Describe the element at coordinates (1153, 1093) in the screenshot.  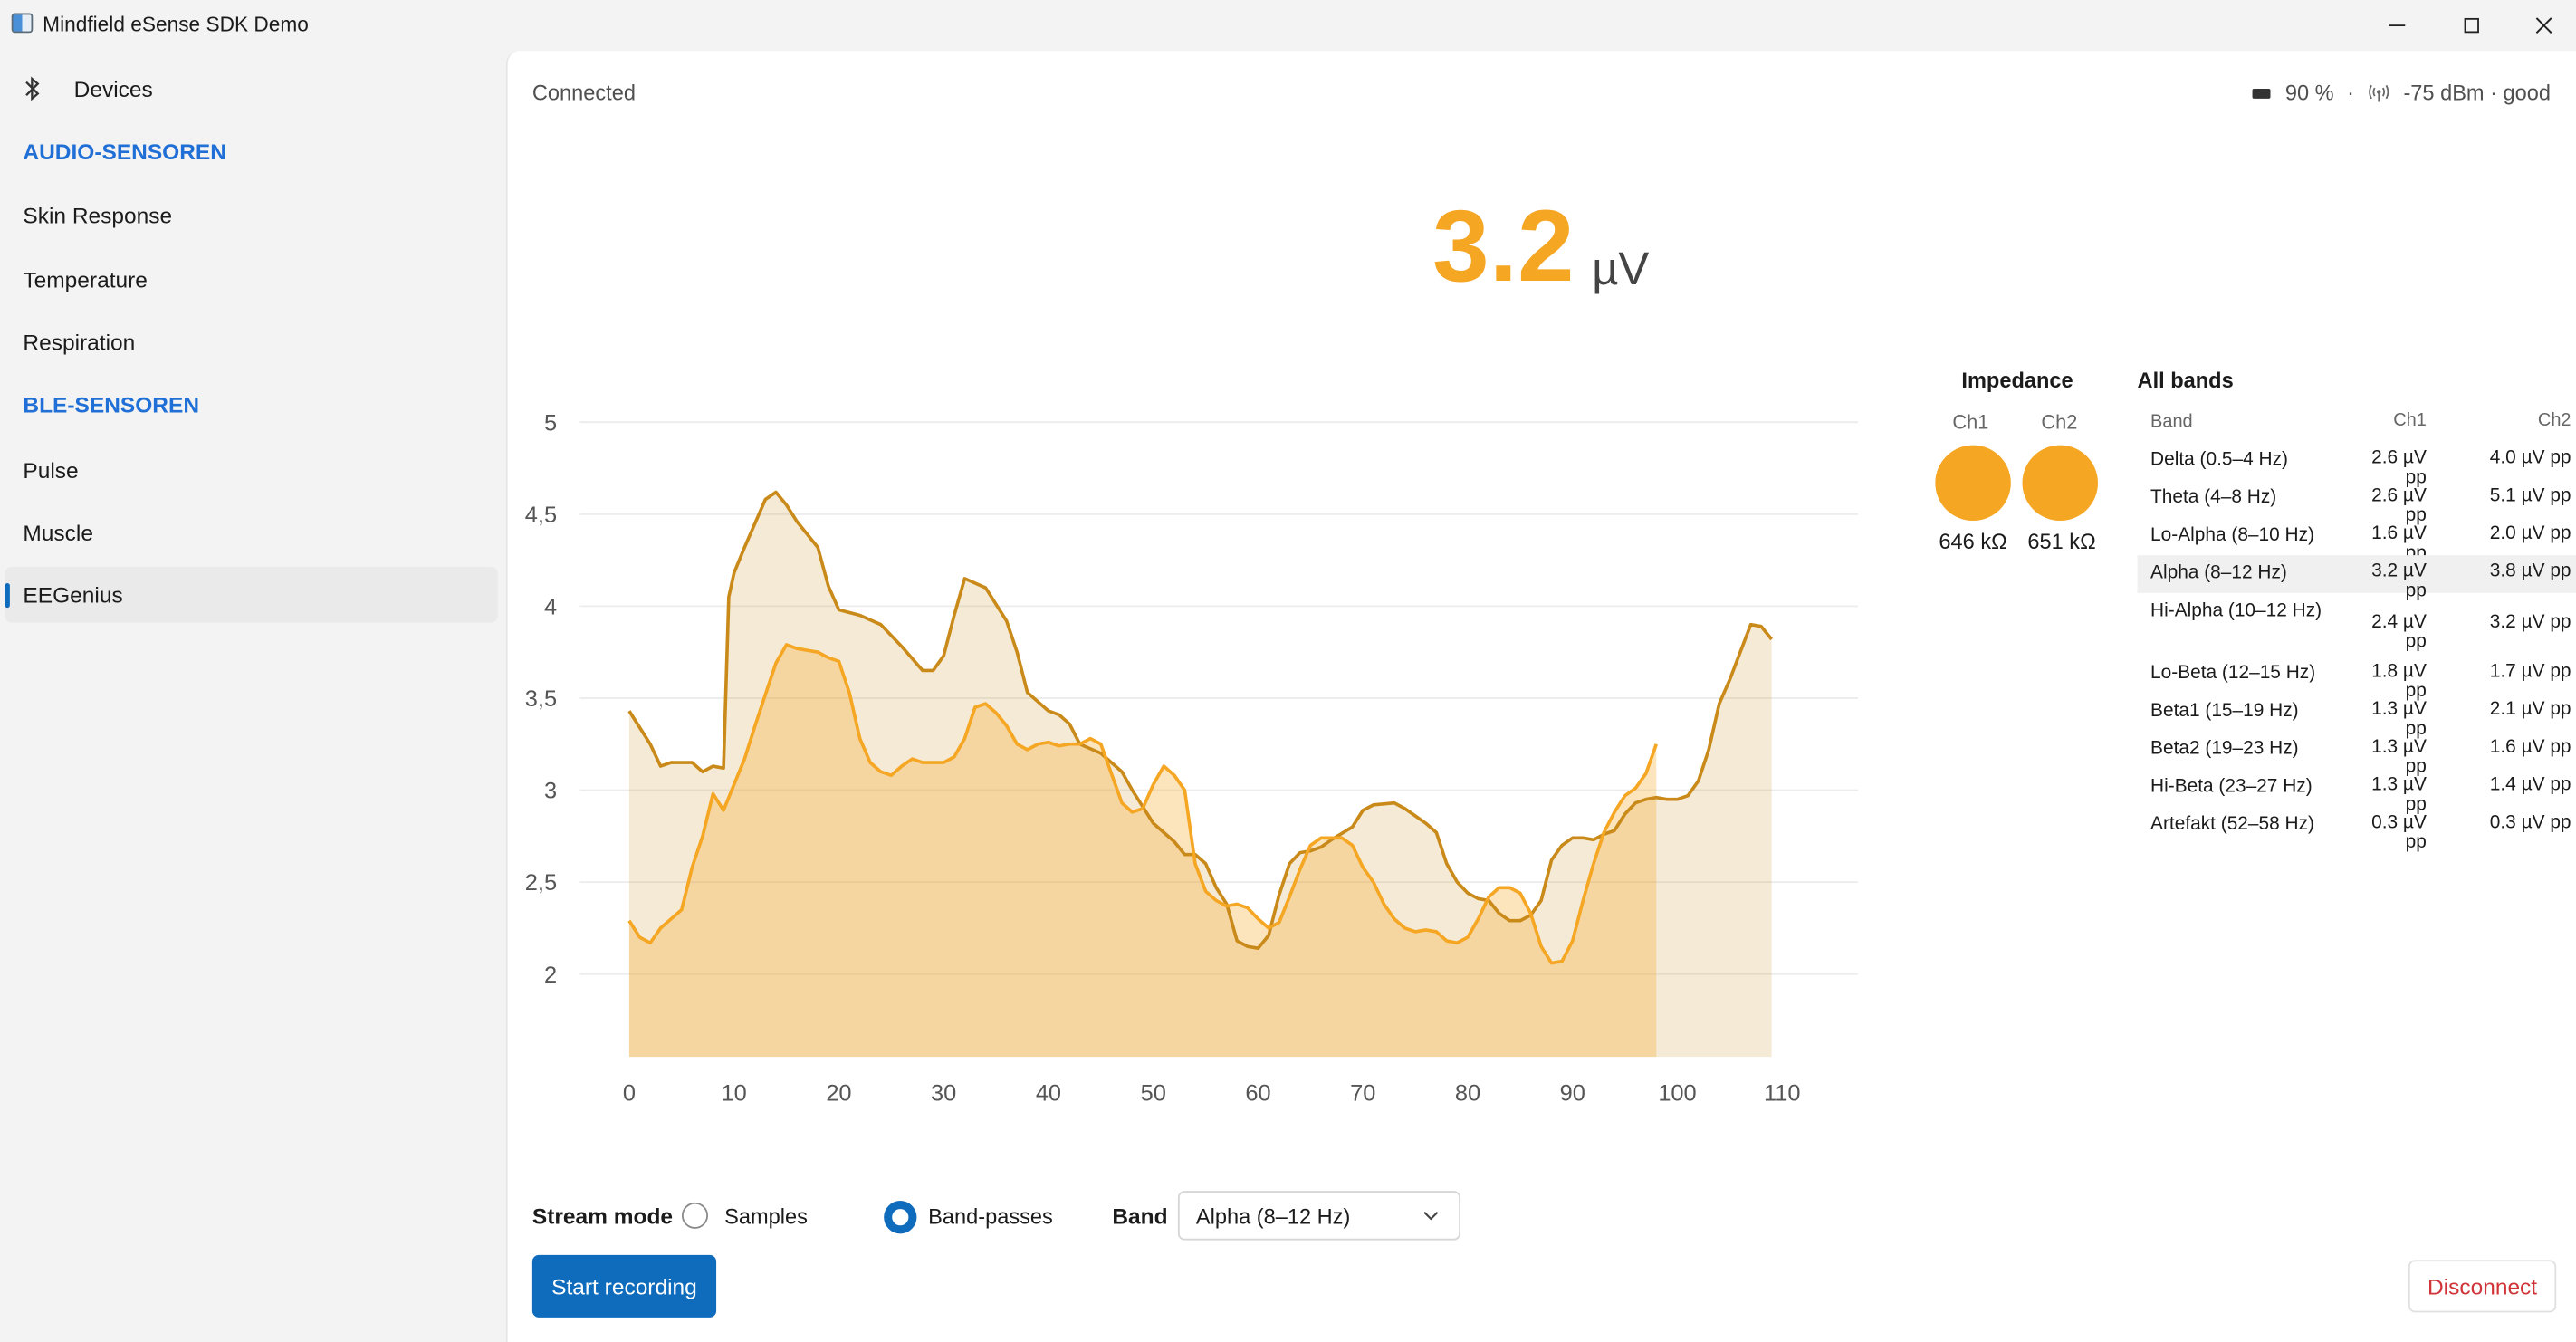
I see `x-tick-label: 50` at that location.